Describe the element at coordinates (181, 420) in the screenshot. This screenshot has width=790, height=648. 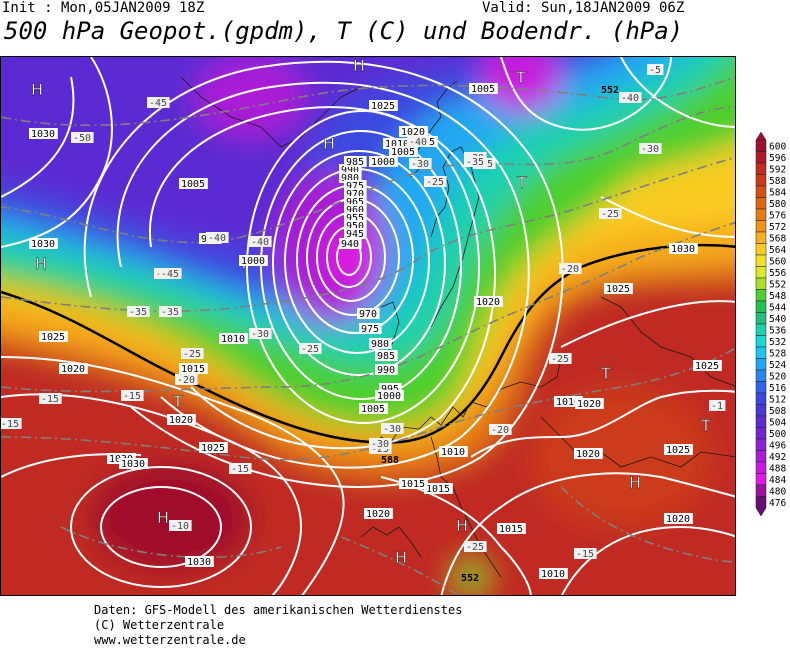
I see `isobar-label: 1020` at that location.